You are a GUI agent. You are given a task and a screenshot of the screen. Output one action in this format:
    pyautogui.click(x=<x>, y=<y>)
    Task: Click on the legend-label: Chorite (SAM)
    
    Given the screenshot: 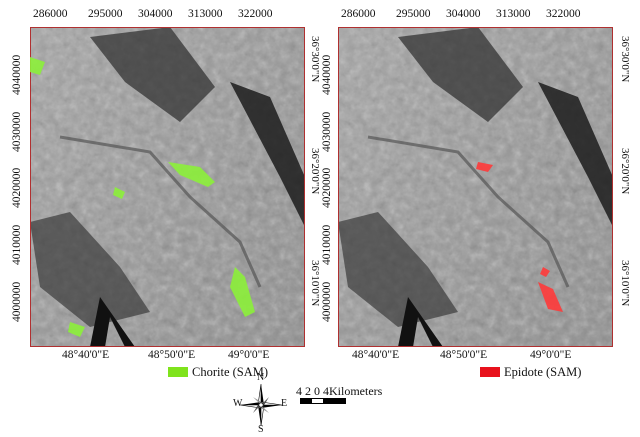 What is the action you would take?
    pyautogui.click(x=230, y=371)
    